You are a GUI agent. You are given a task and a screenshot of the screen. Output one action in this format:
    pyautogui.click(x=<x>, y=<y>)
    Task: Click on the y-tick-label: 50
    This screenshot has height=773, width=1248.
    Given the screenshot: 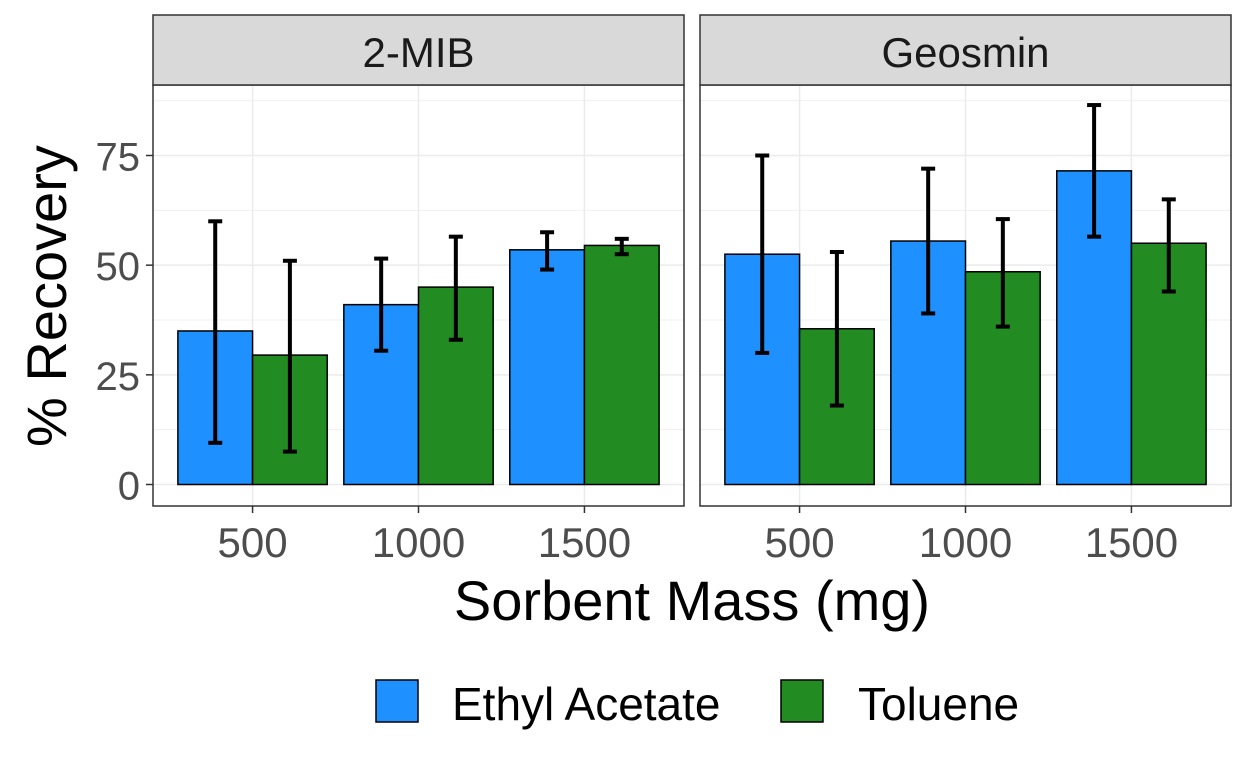 What is the action you would take?
    pyautogui.click(x=118, y=267)
    